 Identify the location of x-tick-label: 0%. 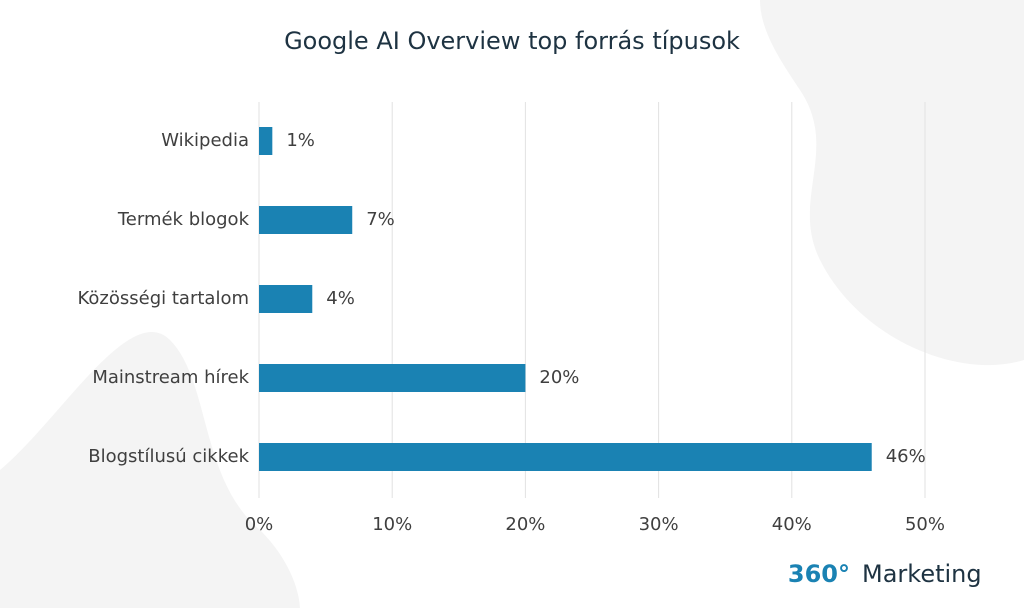
(259, 524).